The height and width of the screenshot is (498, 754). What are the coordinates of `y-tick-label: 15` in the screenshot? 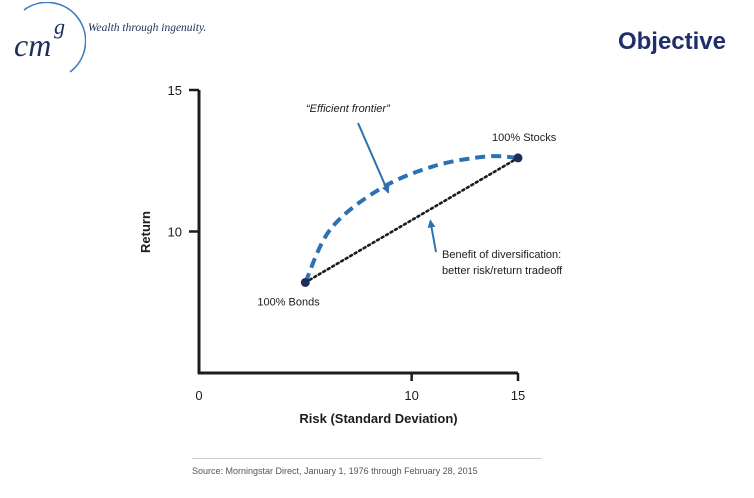 It's located at (175, 90).